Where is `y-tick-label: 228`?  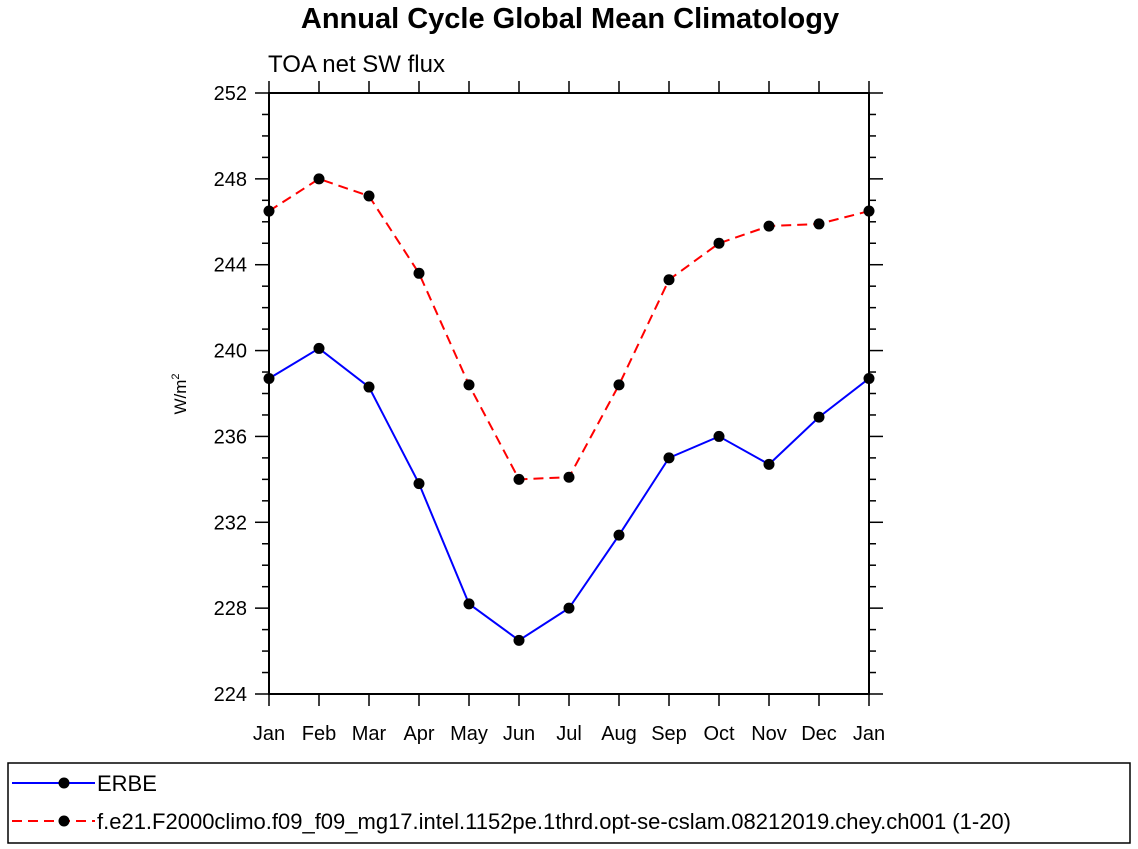 y-tick-label: 228 is located at coordinates (230, 609).